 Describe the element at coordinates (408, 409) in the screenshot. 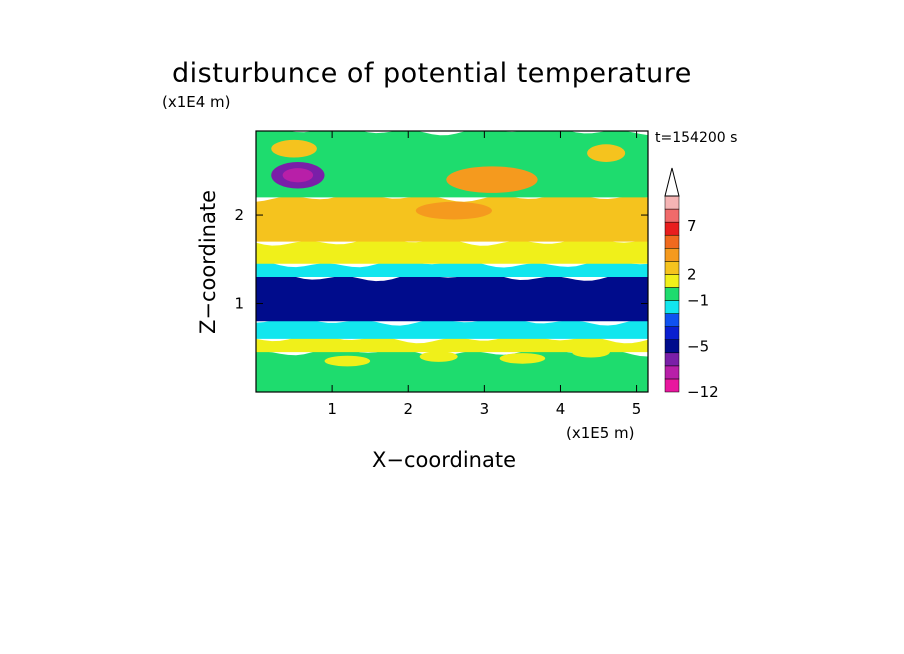

I see `x-tick-label: 2` at that location.